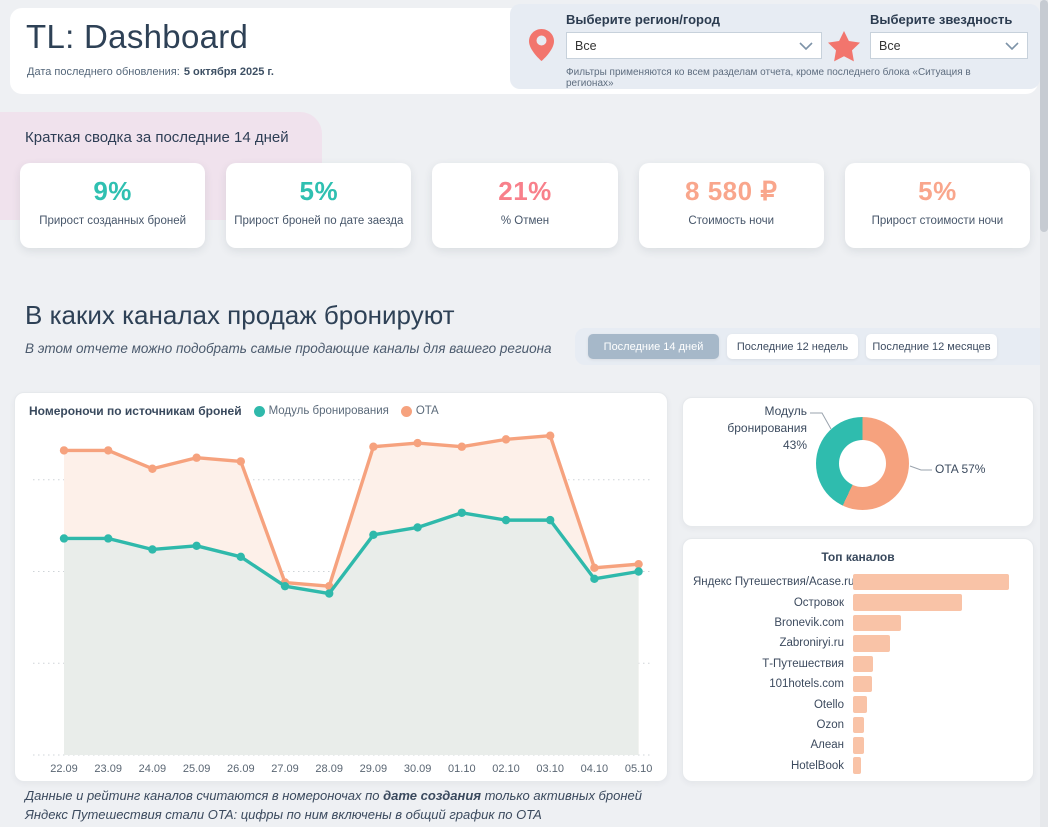 Image resolution: width=1048 pixels, height=827 pixels. I want to click on x-axis-label: 30.09, so click(418, 769).